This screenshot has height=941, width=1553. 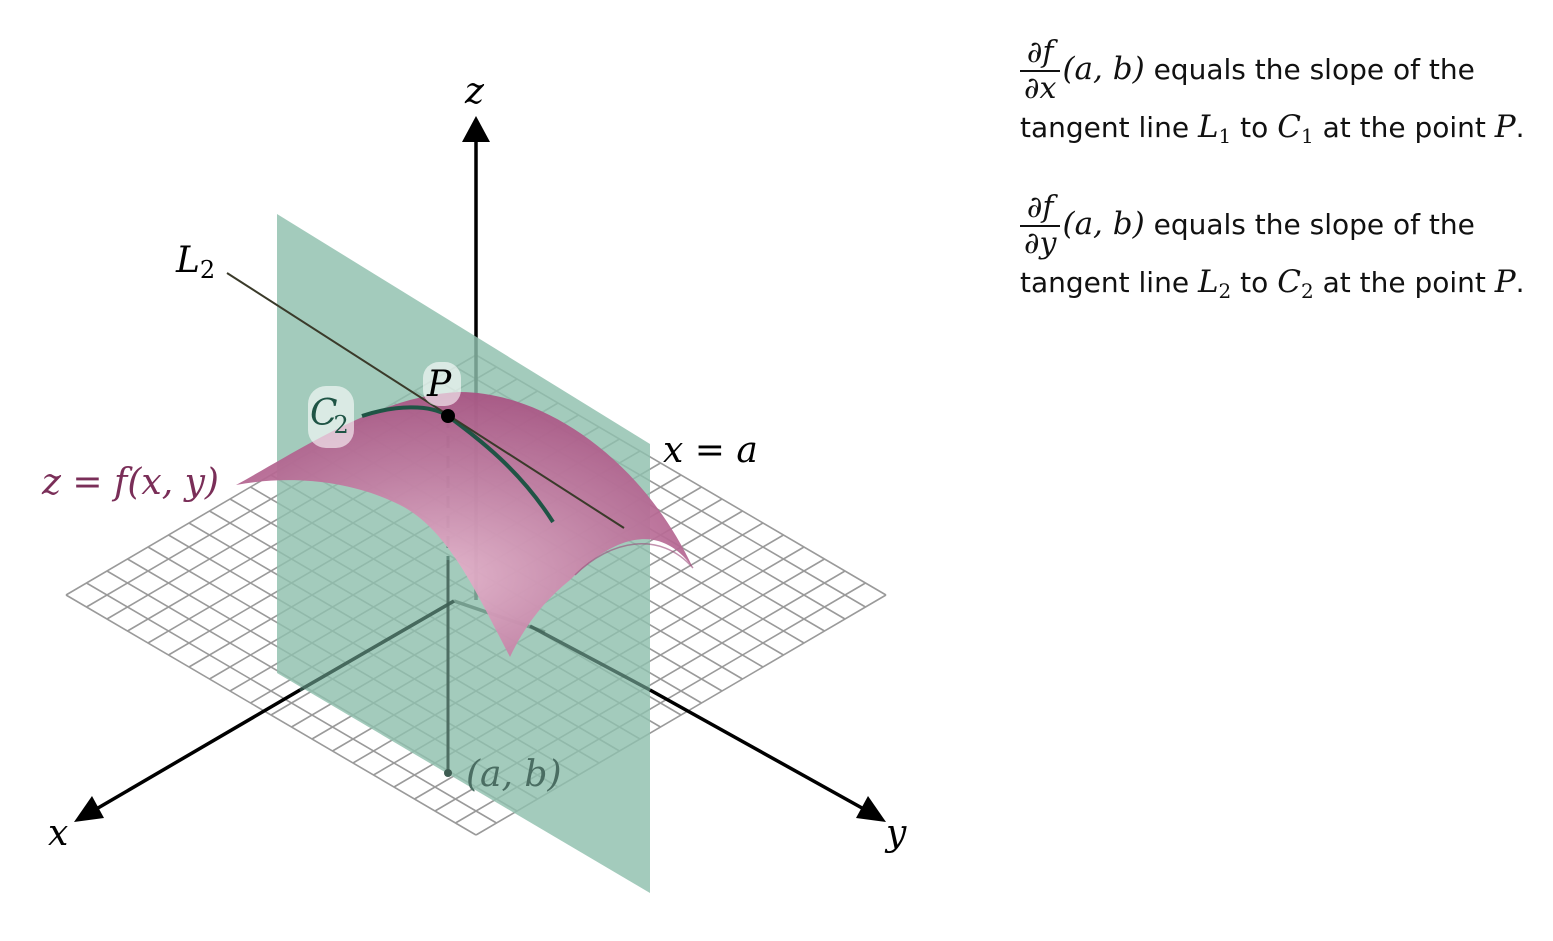 What do you see at coordinates (448, 773) in the screenshot?
I see `point-a-b` at bounding box center [448, 773].